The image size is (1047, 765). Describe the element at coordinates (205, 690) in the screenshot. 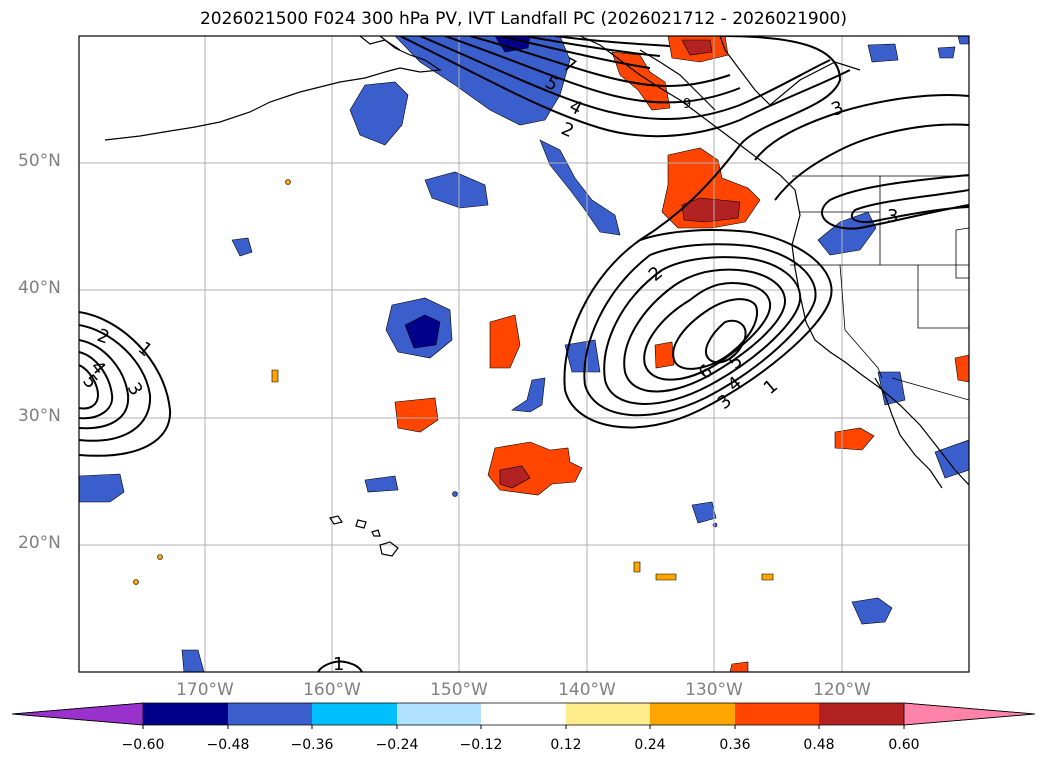

I see `lon-label: 170°W` at that location.